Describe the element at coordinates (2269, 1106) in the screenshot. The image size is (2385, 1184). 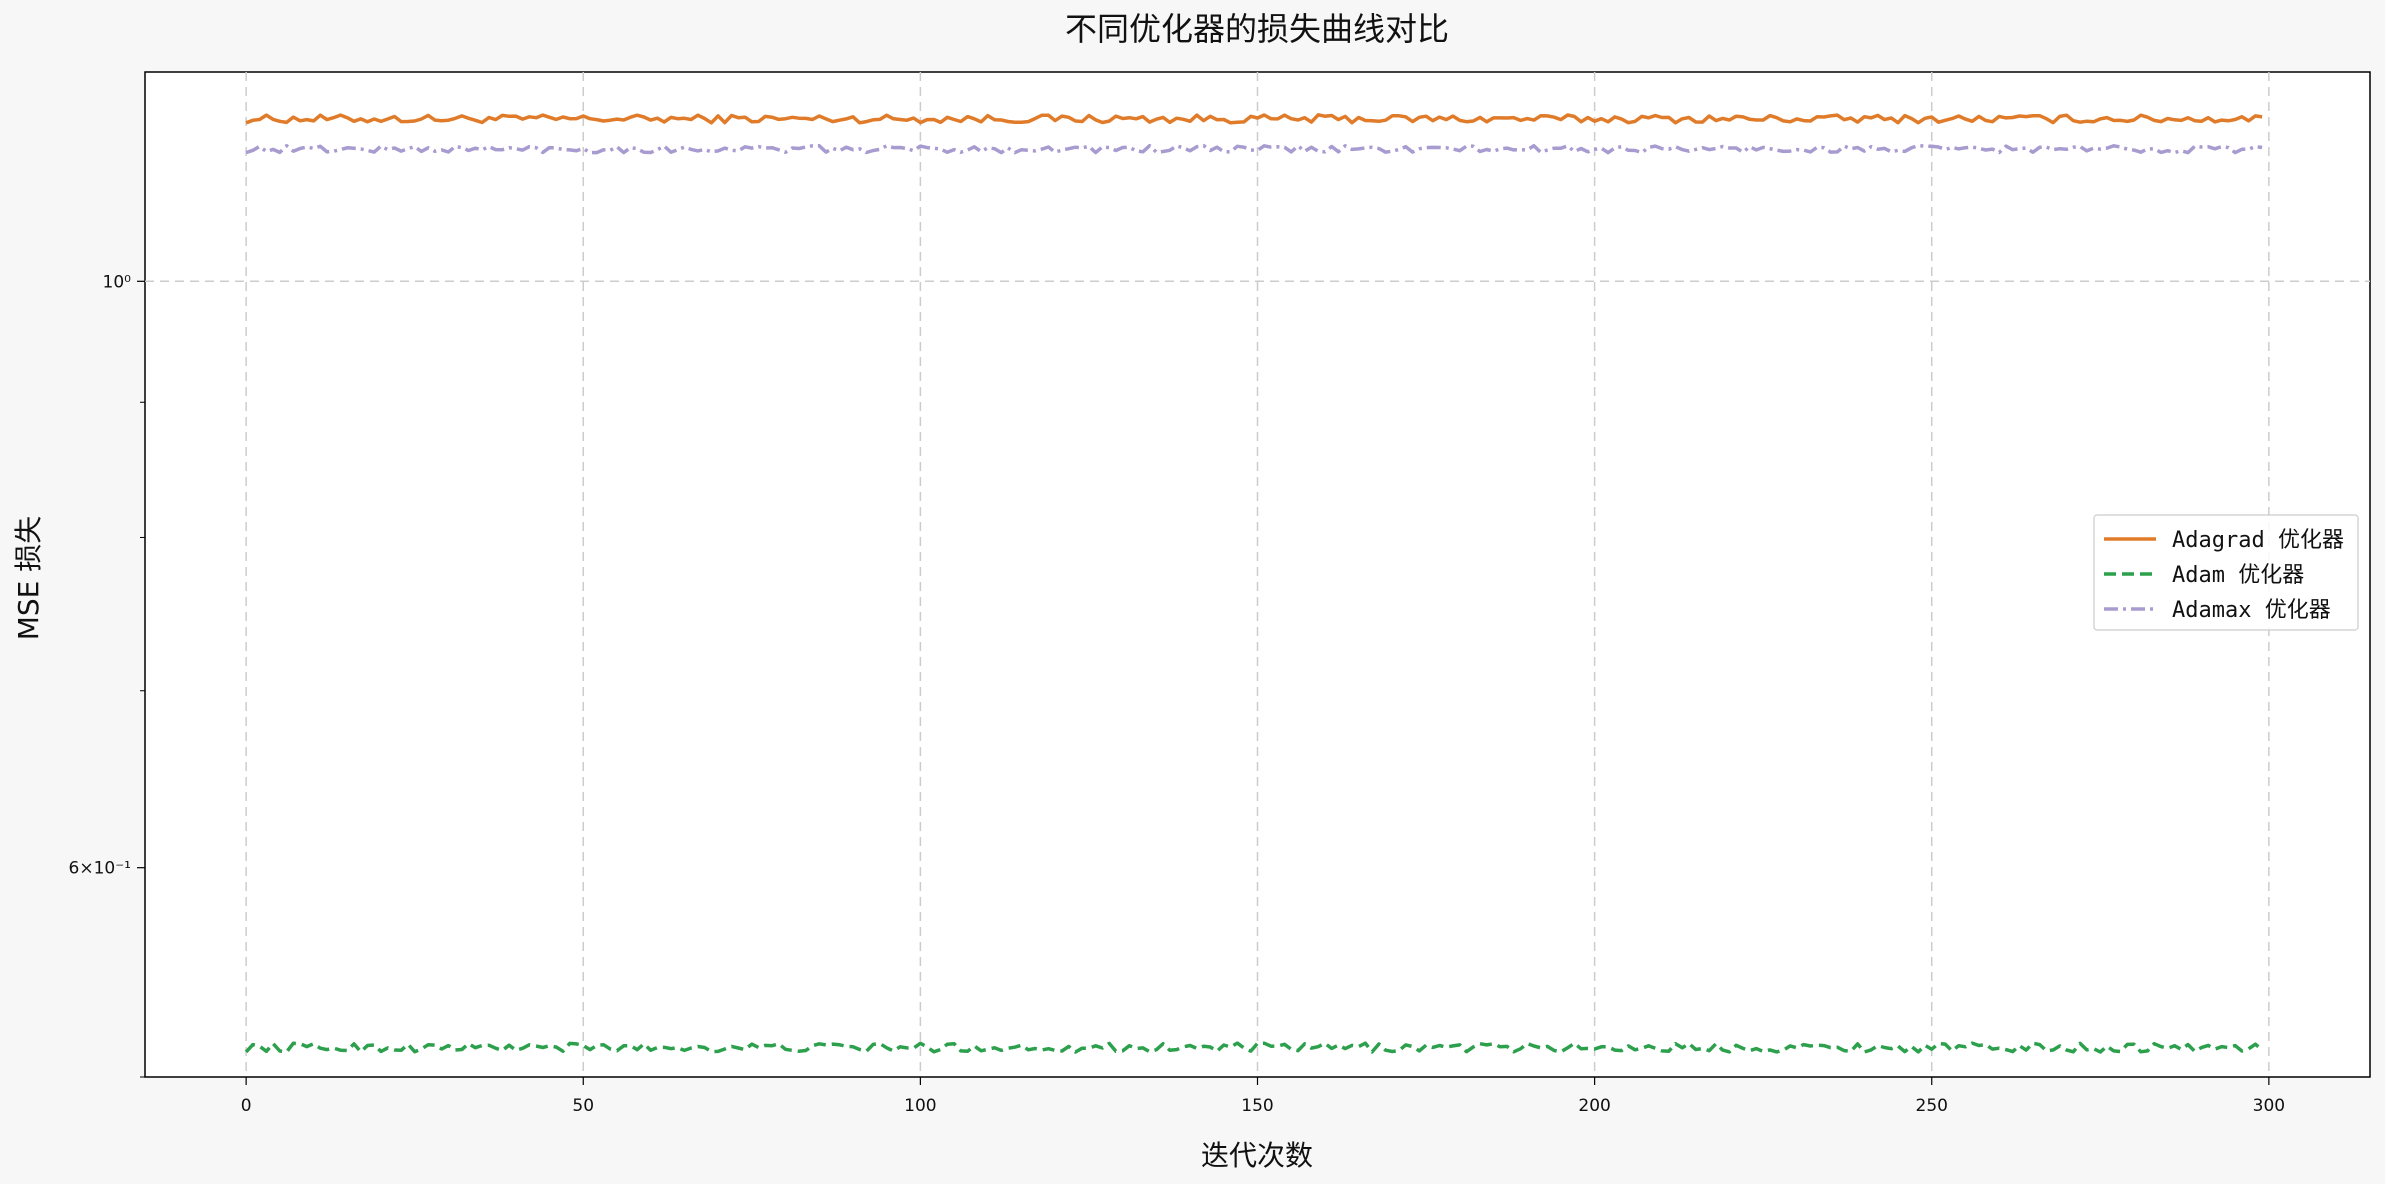
I see `x-tick-label: 300` at that location.